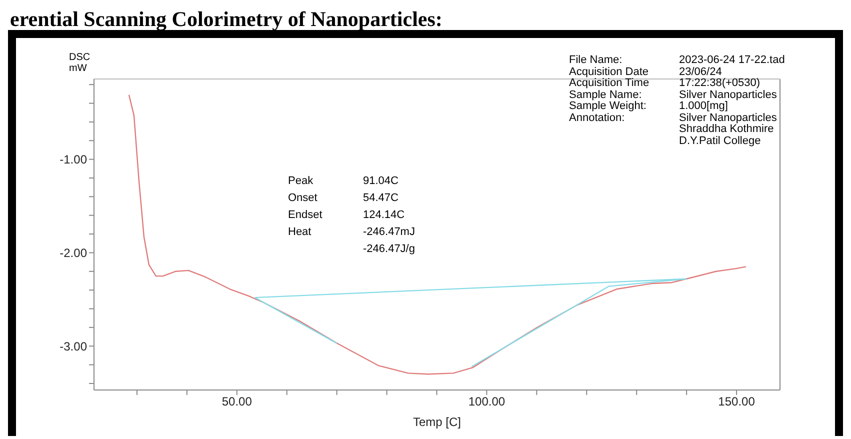  Describe the element at coordinates (703, 106) in the screenshot. I see `annotation: 1.000[mg]` at that location.